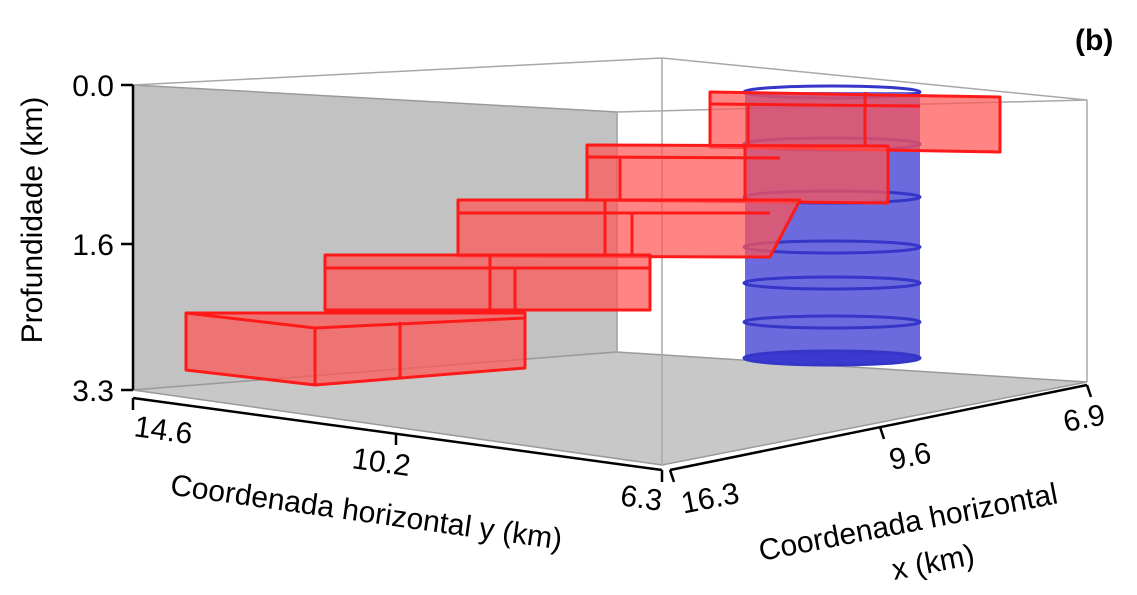 The height and width of the screenshot is (595, 1137). What do you see at coordinates (397, 434) in the screenshot?
I see `y-axis-line` at bounding box center [397, 434].